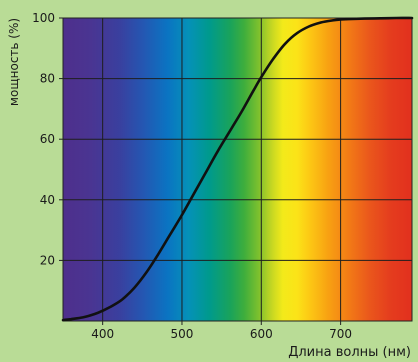 The image size is (418, 362). What do you see at coordinates (14, 62) in the screenshot?
I see `y-axis-label: мощность (%)` at bounding box center [14, 62].